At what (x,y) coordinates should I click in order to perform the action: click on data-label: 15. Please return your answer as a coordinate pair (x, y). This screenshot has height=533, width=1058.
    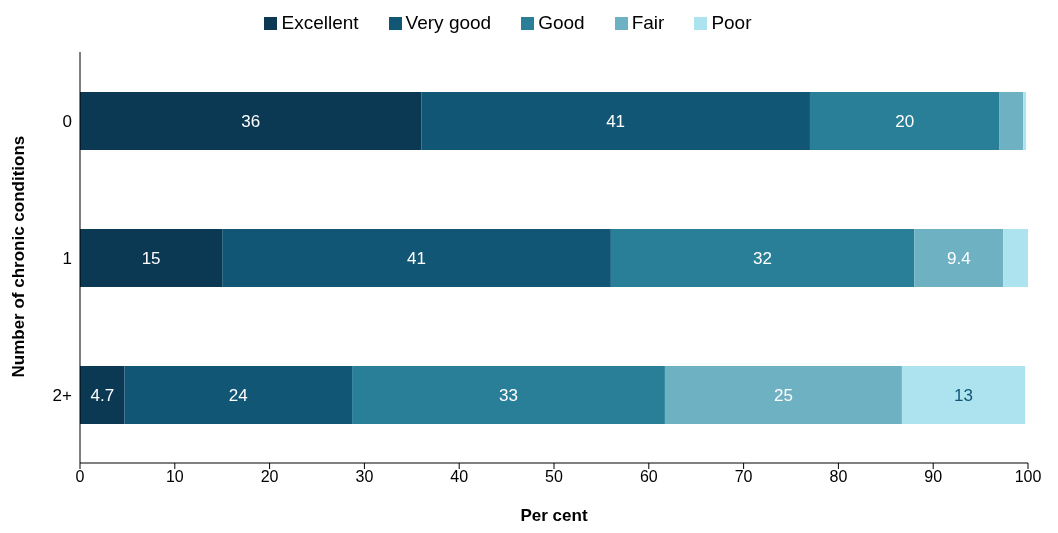
    Looking at the image, I should click on (151, 259).